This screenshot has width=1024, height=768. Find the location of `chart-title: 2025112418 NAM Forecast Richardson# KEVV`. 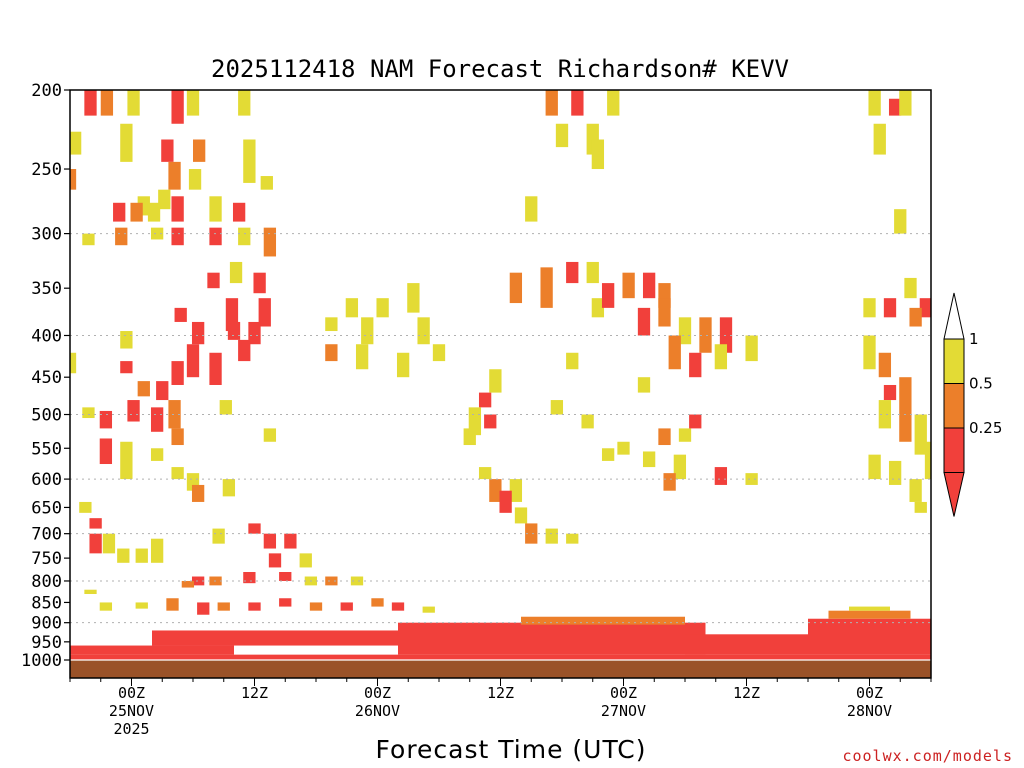

chart-title: 2025112418 NAM Forecast Richardson# KEVV is located at coordinates (500, 69).